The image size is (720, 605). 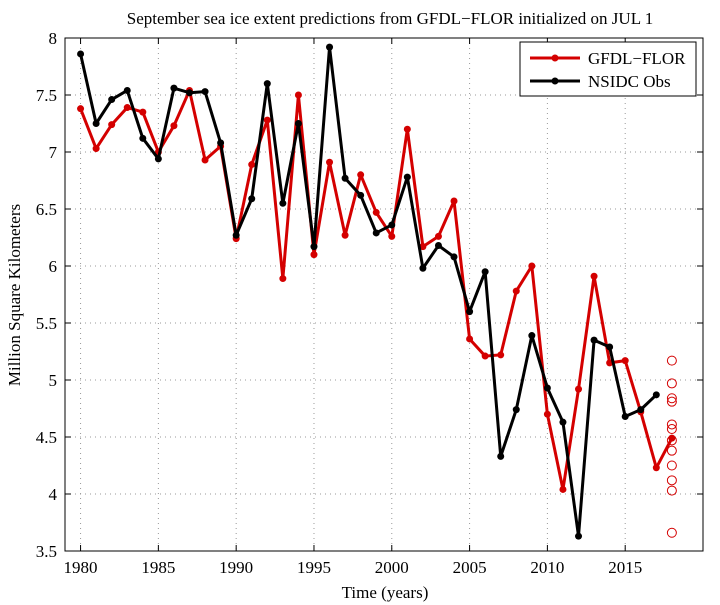 What do you see at coordinates (46, 551) in the screenshot?
I see `y-tick-label: 3.5` at bounding box center [46, 551].